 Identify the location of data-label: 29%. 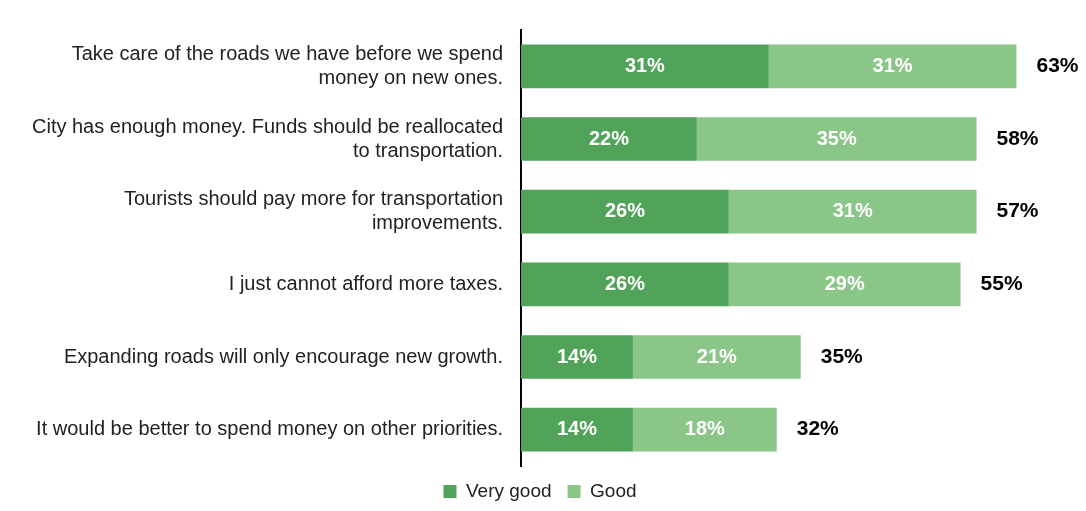
(844, 282).